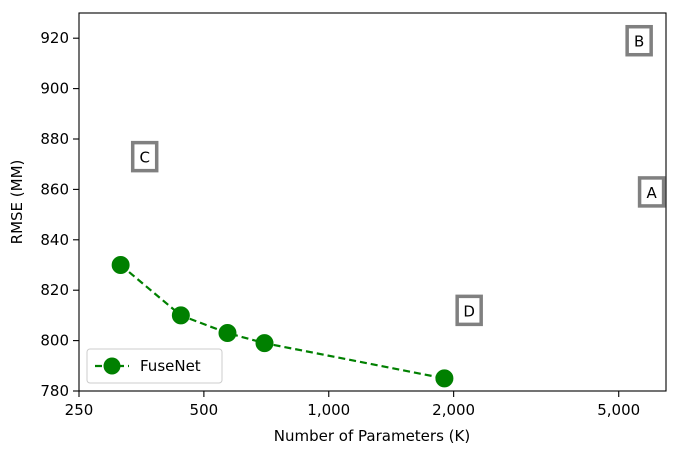 Image resolution: width=677 pixels, height=453 pixels. I want to click on annotation-b: B, so click(639, 40).